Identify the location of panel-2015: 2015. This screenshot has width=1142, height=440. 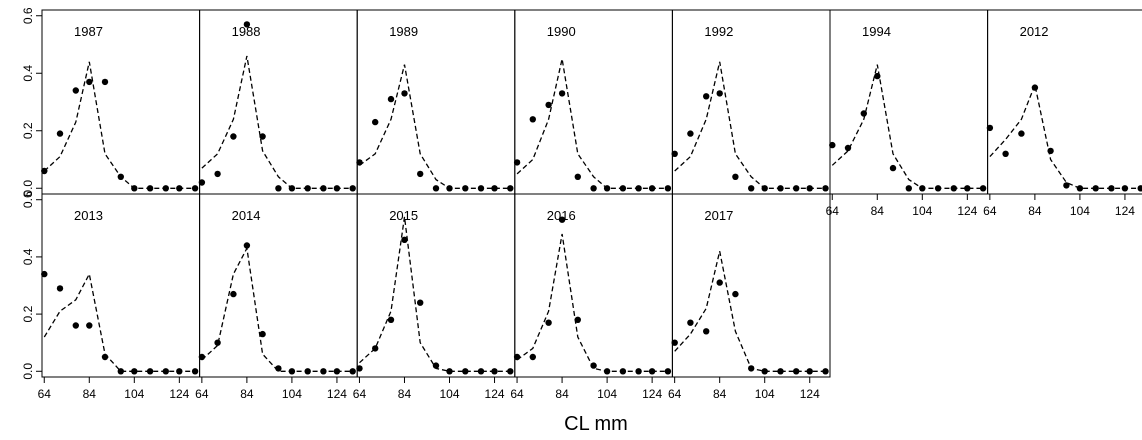
(435, 285).